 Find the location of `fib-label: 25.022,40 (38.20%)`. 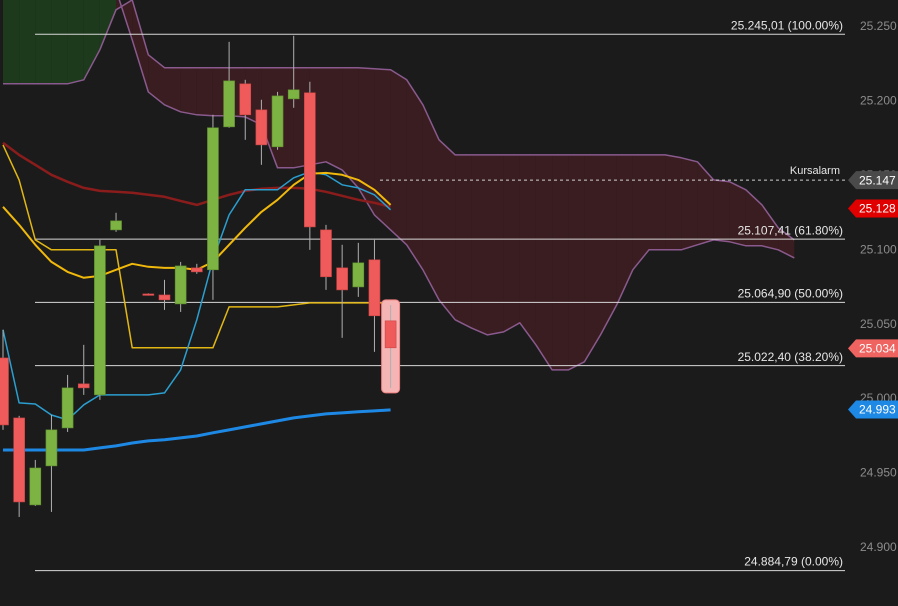

fib-label: 25.022,40 (38.20%) is located at coordinates (790, 357).